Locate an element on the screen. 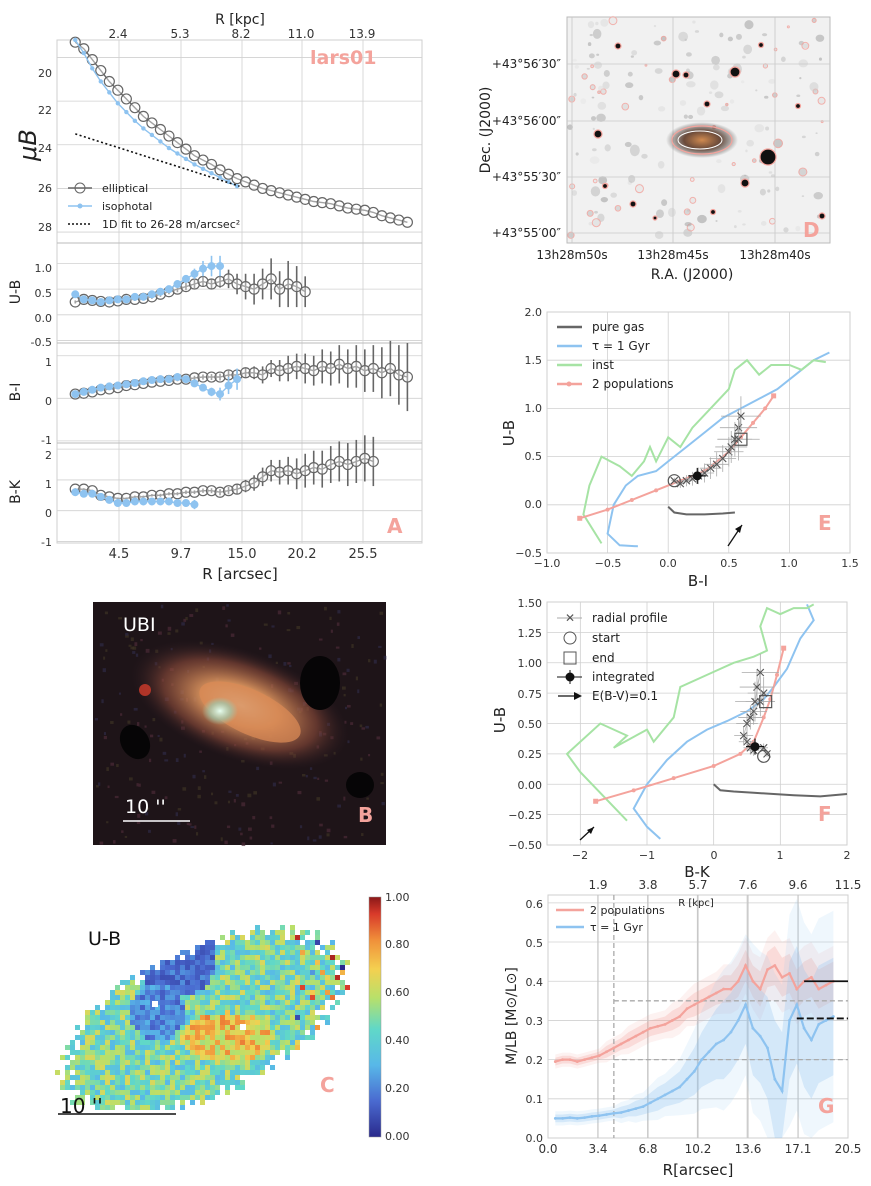 This screenshot has height=1186, width=871. ytick-label: 0.4 is located at coordinates (535, 982).